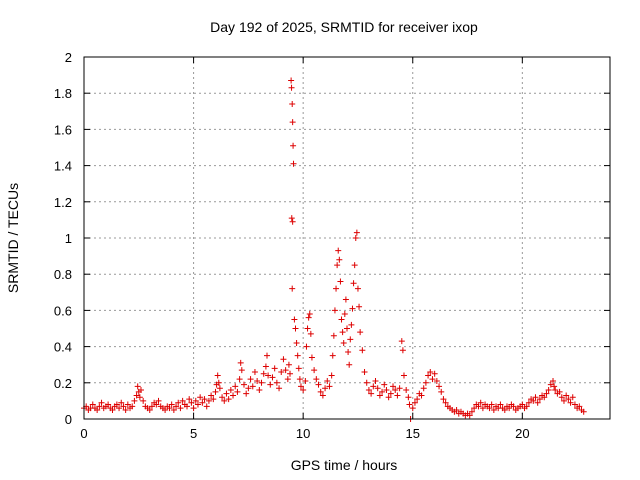  Describe the element at coordinates (68, 238) in the screenshot. I see `y-tick-label: 1` at that location.